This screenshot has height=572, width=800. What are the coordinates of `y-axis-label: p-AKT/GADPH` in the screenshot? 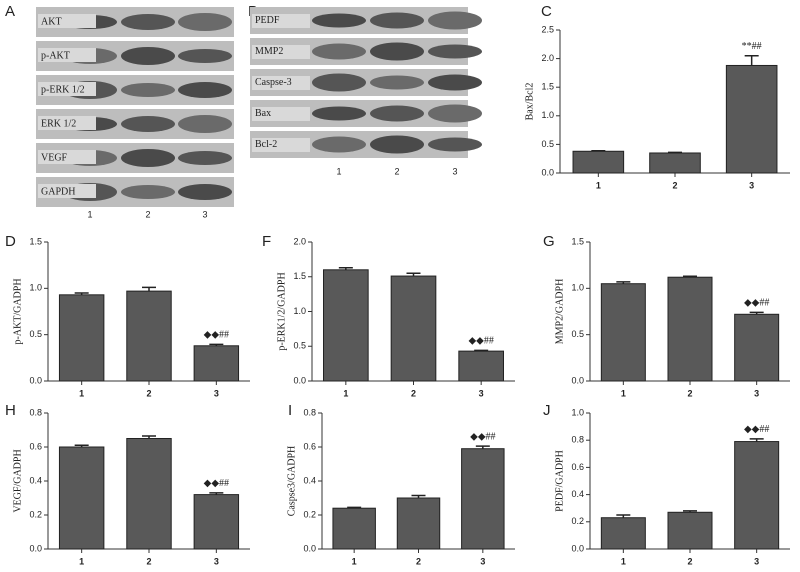 It's located at (17, 311).